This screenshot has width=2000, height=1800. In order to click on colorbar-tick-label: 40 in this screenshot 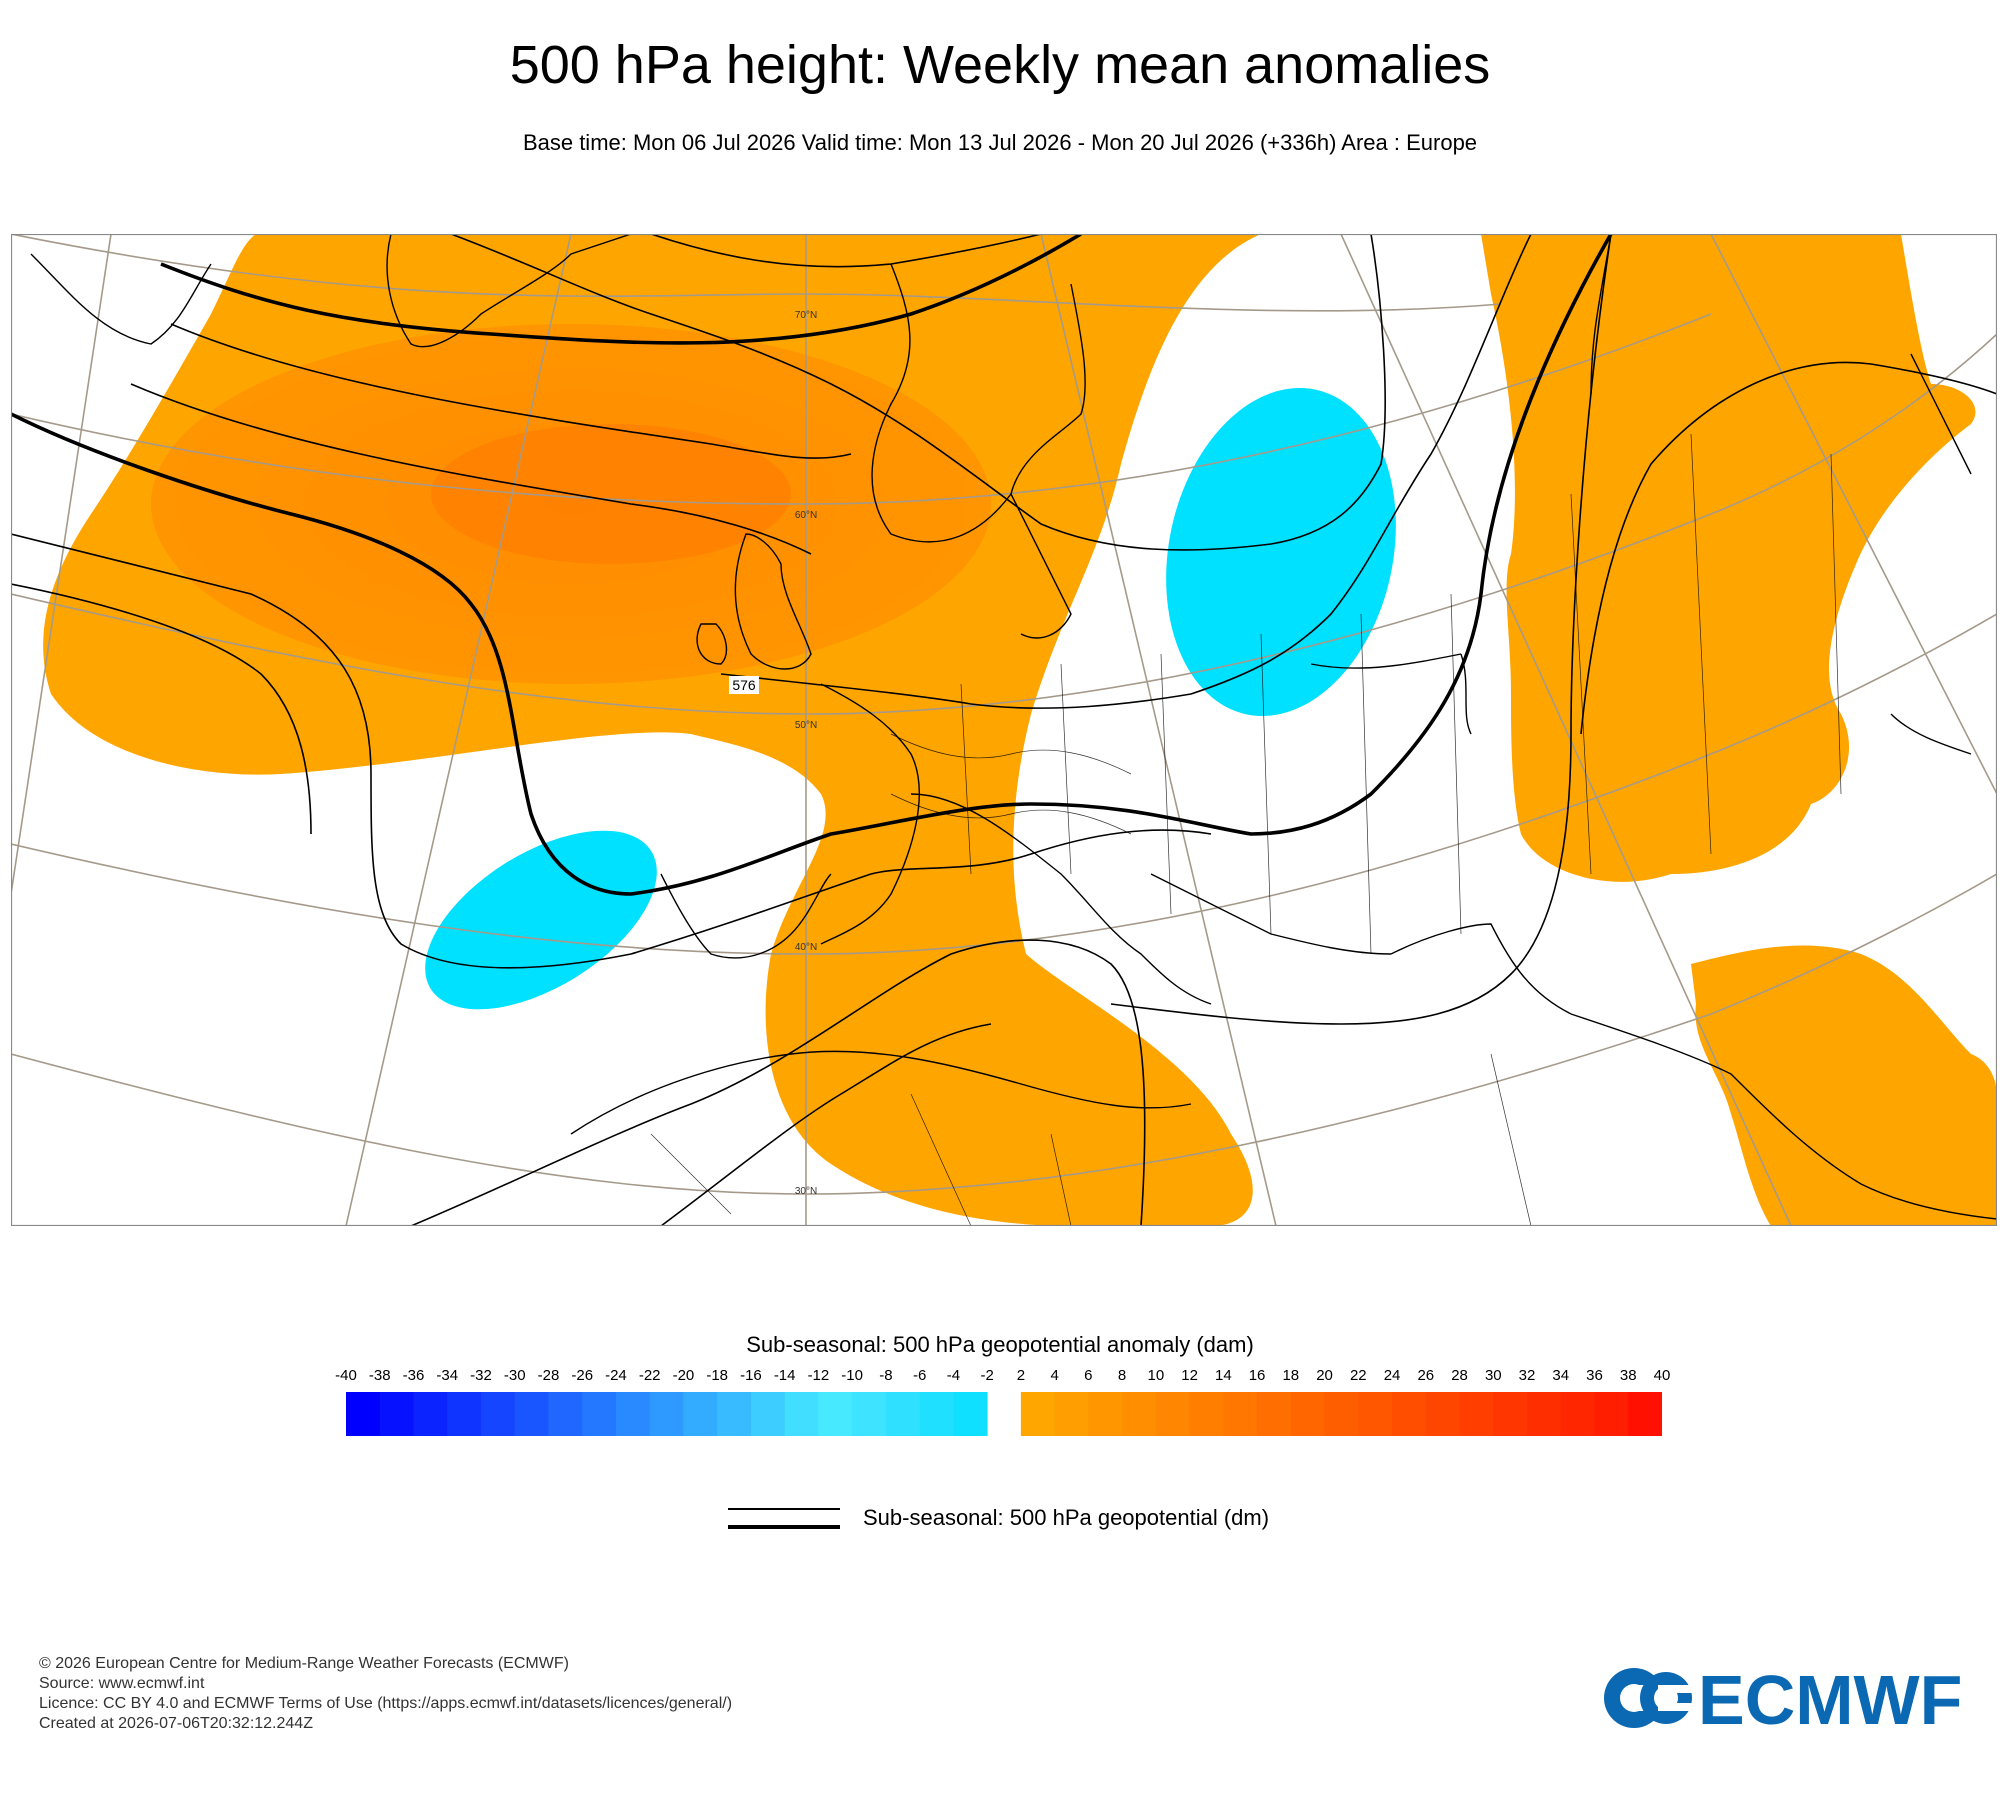, I will do `click(1662, 1375)`.